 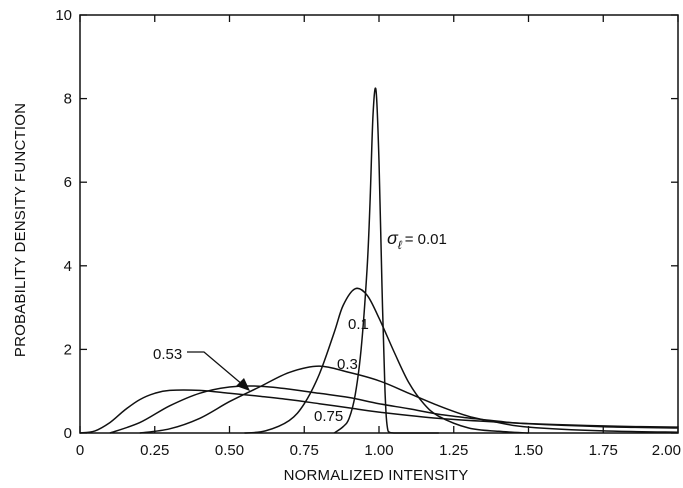 What do you see at coordinates (68, 182) in the screenshot?
I see `y-tick-label: 6` at bounding box center [68, 182].